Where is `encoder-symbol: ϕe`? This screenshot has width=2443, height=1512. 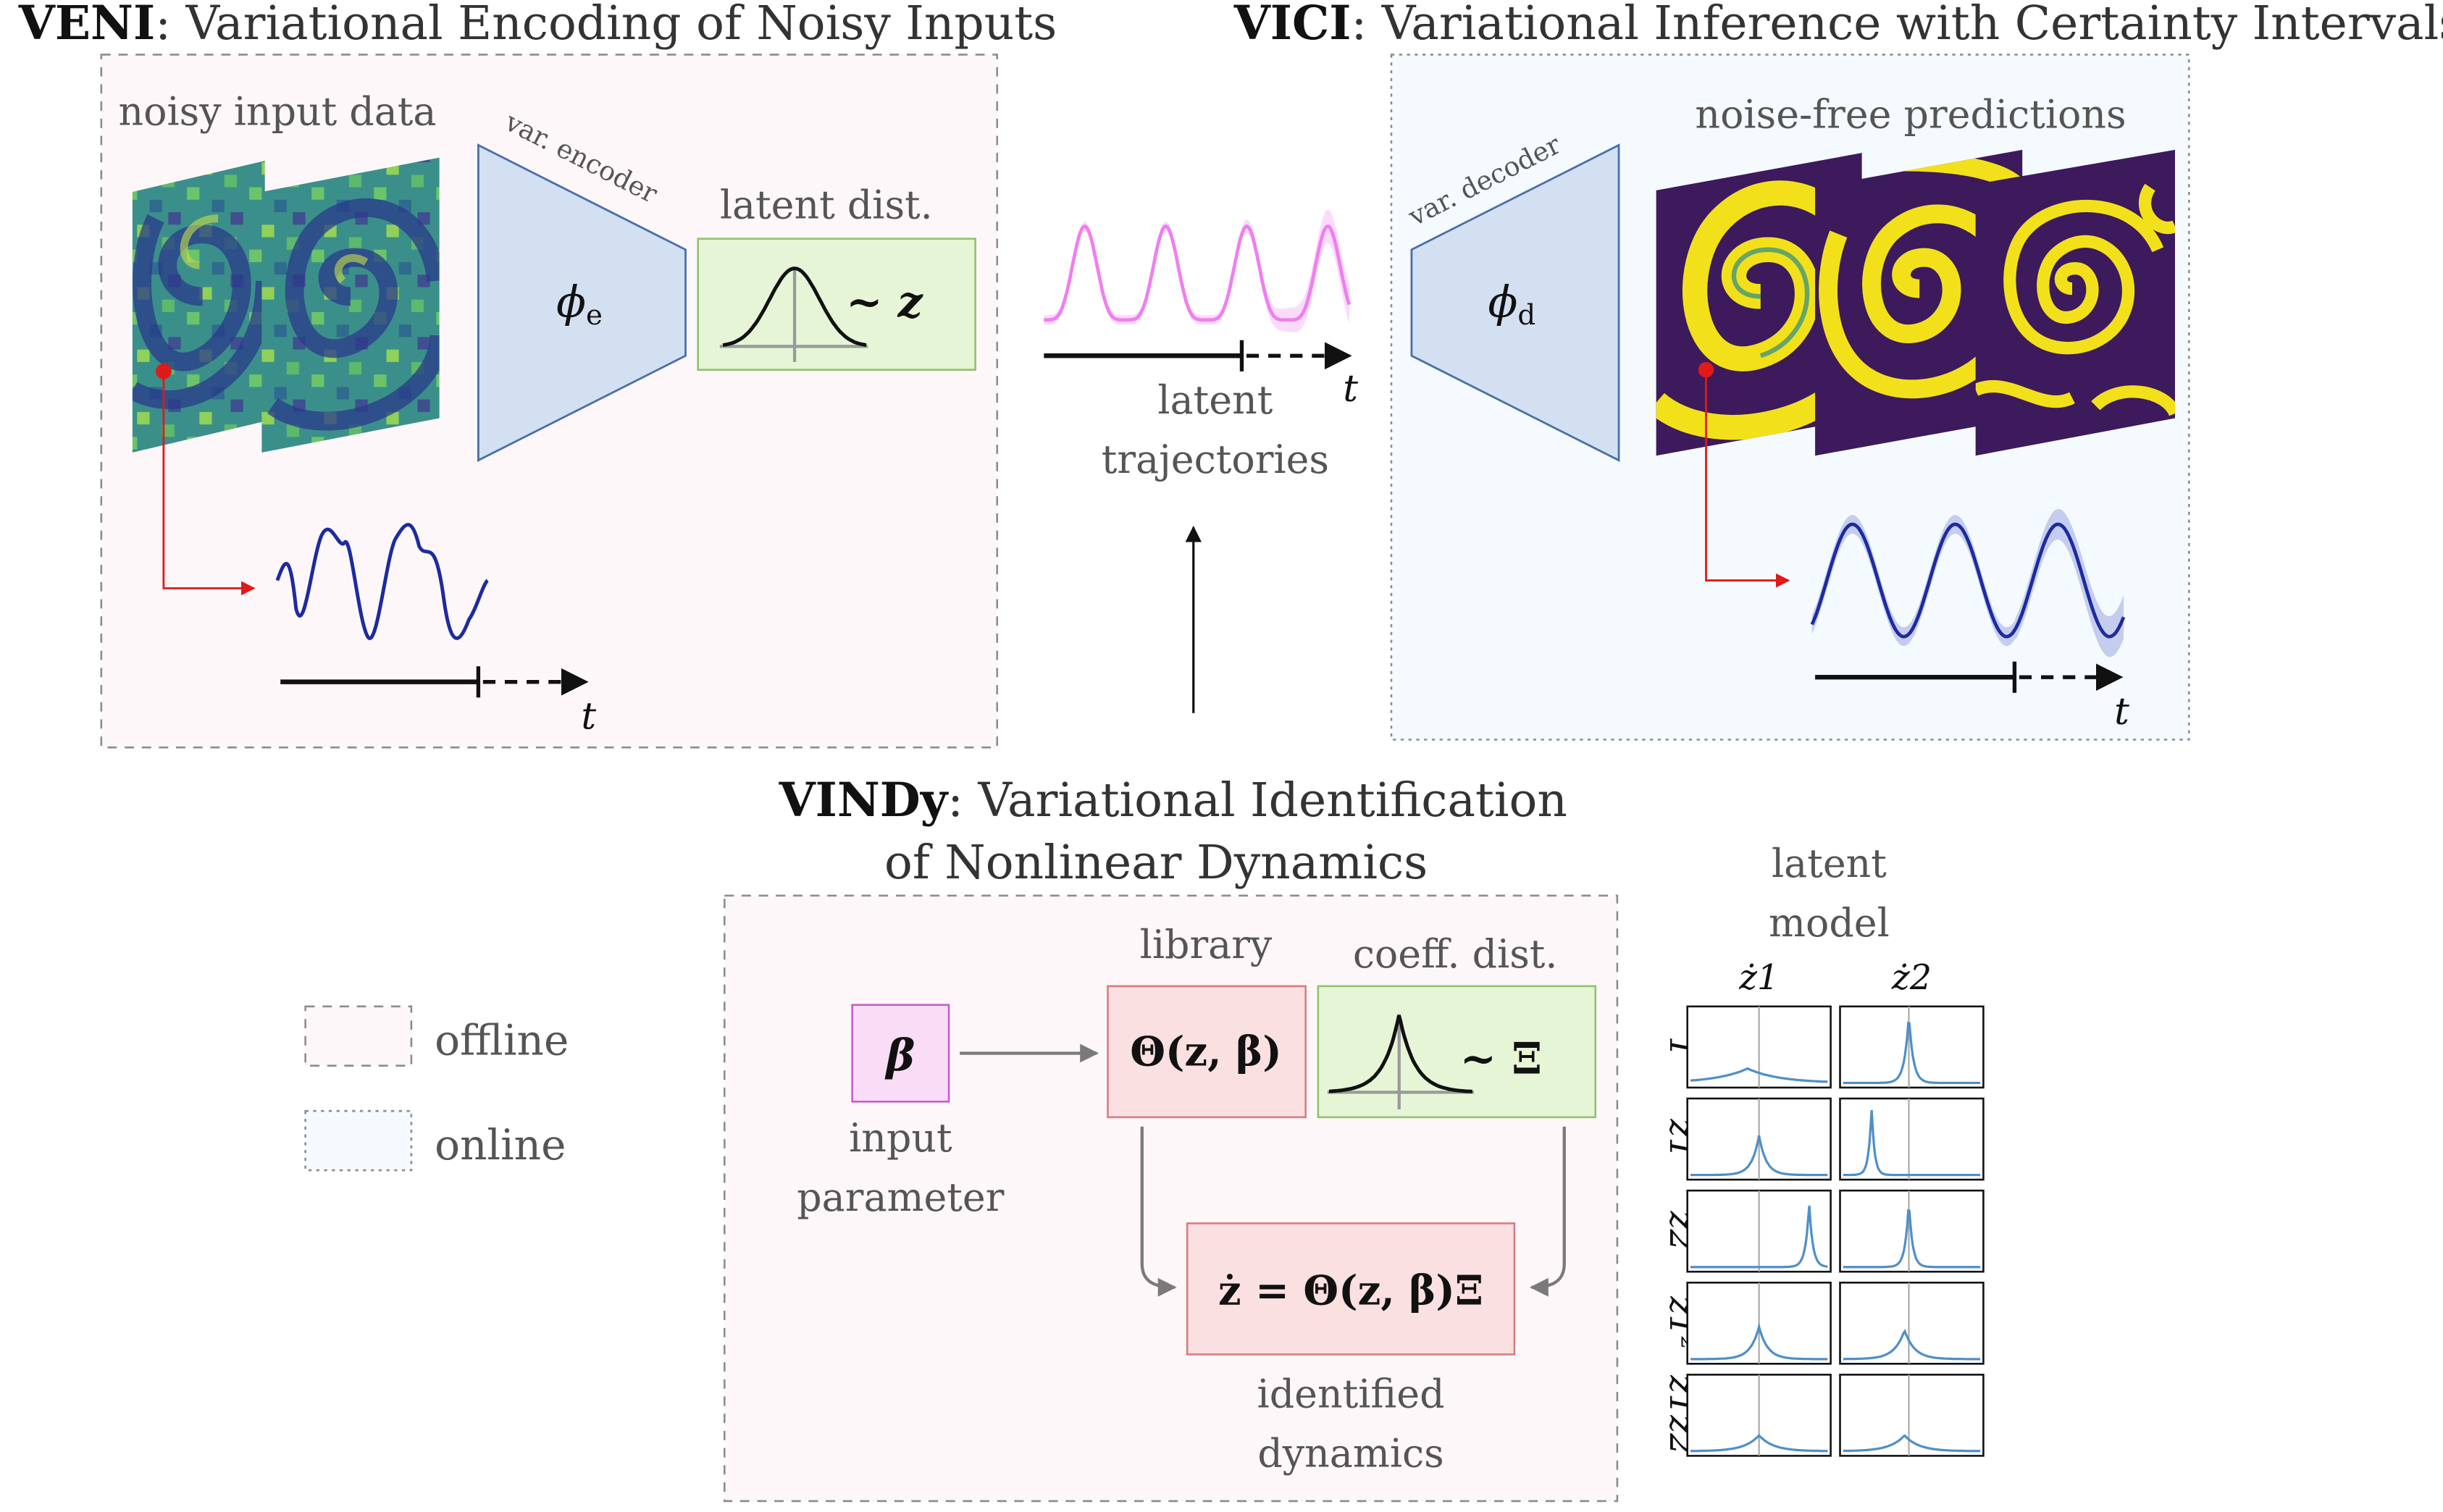
encoder-symbol: ϕe is located at coordinates (579, 304).